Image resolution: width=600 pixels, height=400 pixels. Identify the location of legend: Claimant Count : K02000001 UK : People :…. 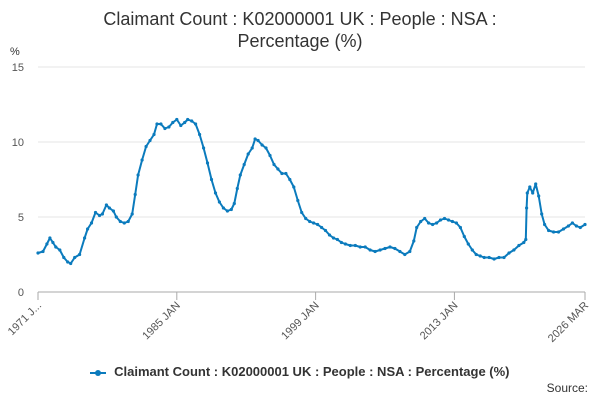
(300, 371).